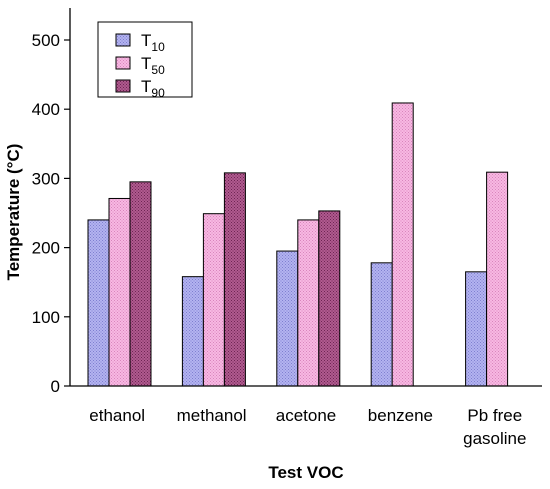  I want to click on y-tick-label: 300, so click(46, 178).